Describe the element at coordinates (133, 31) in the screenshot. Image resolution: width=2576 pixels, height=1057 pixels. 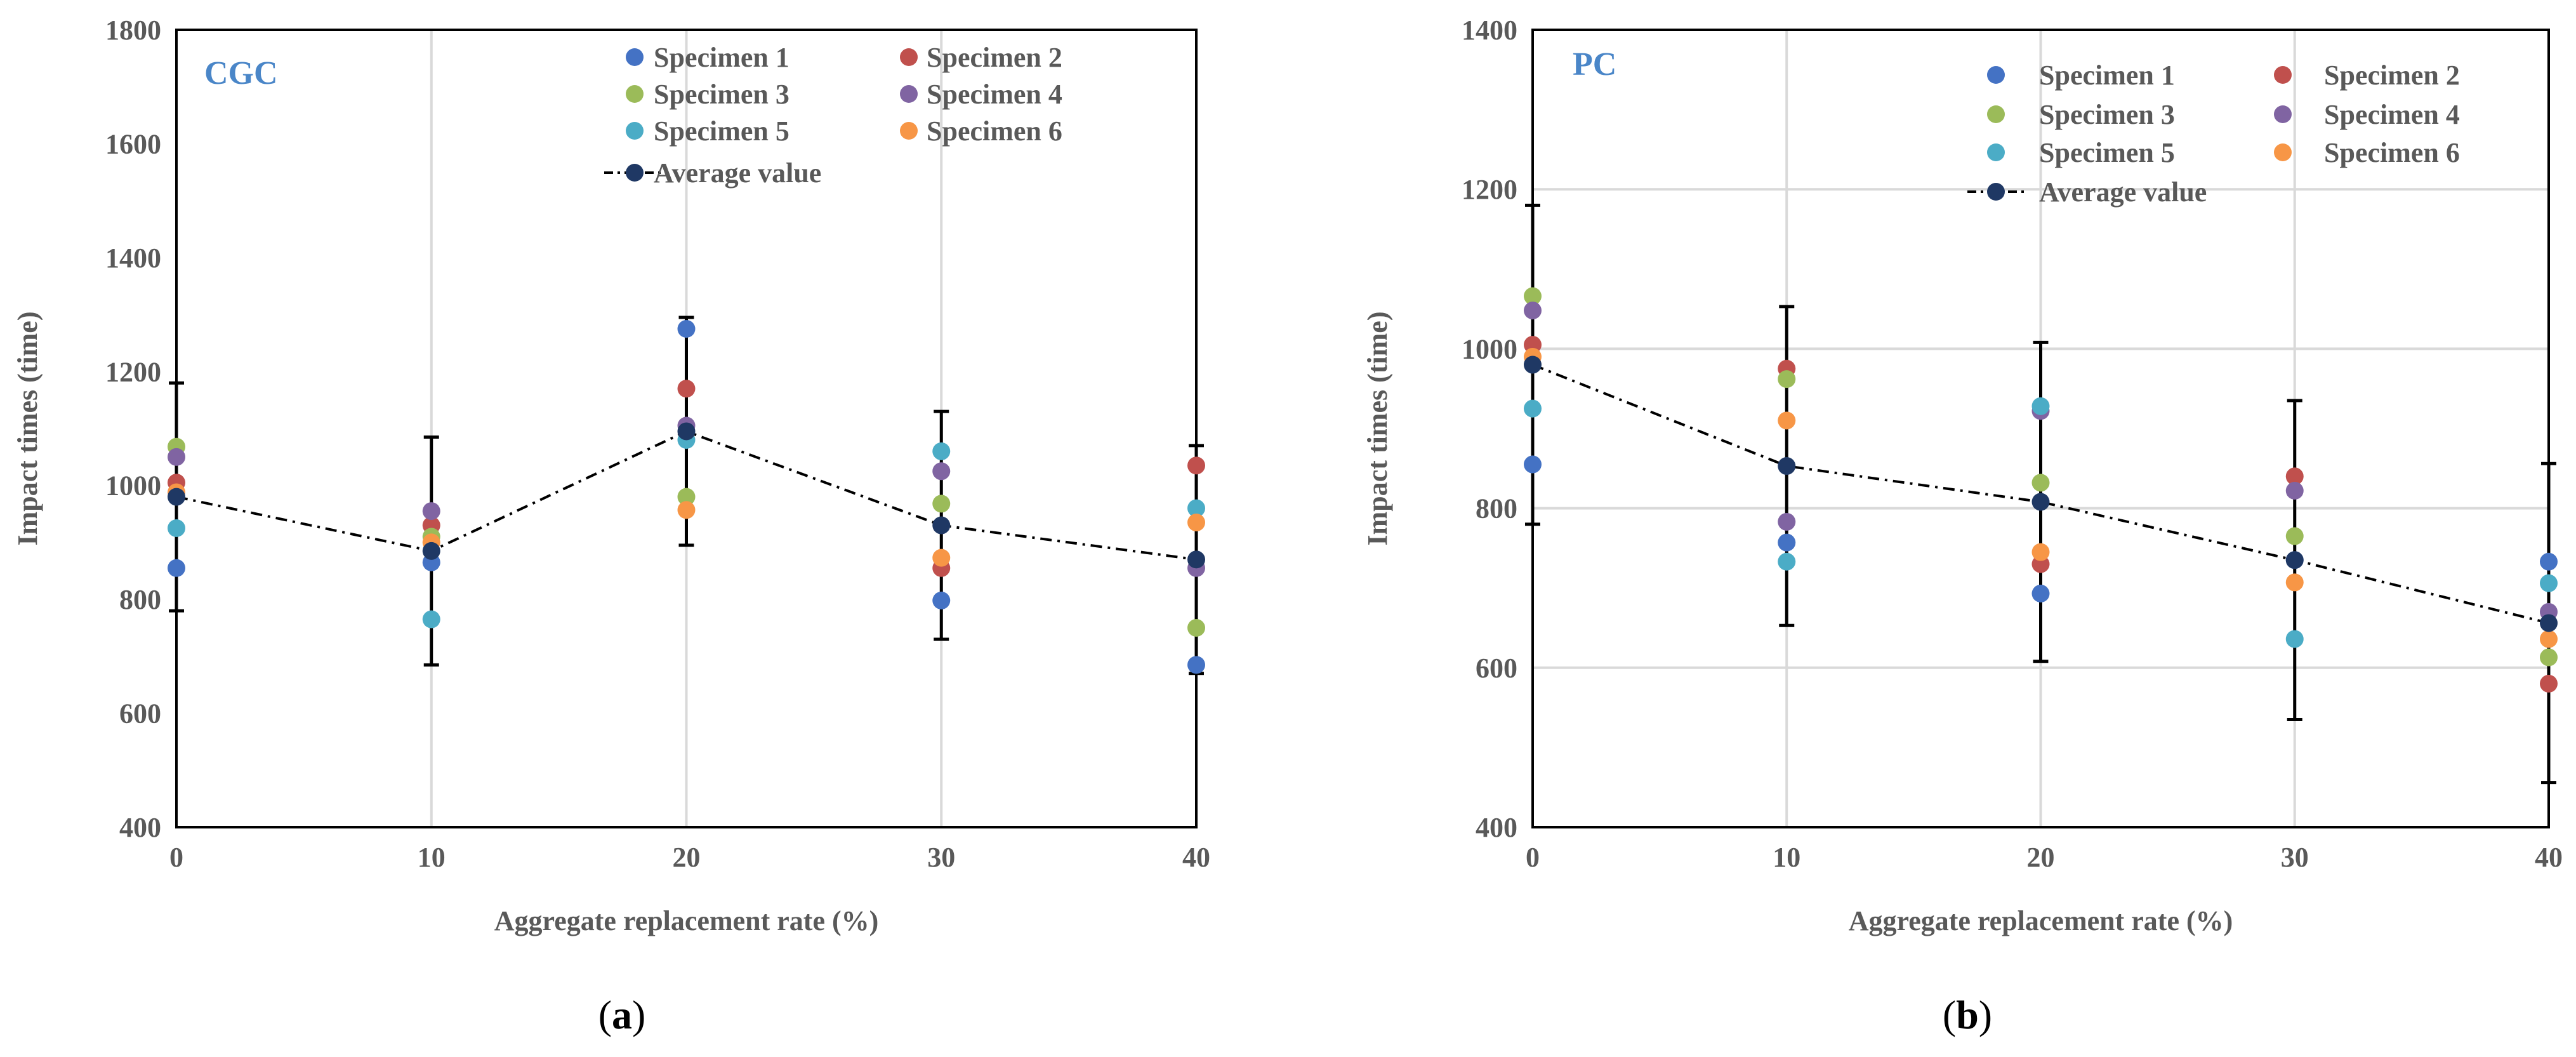
I see `y-tick-label: 1800` at that location.